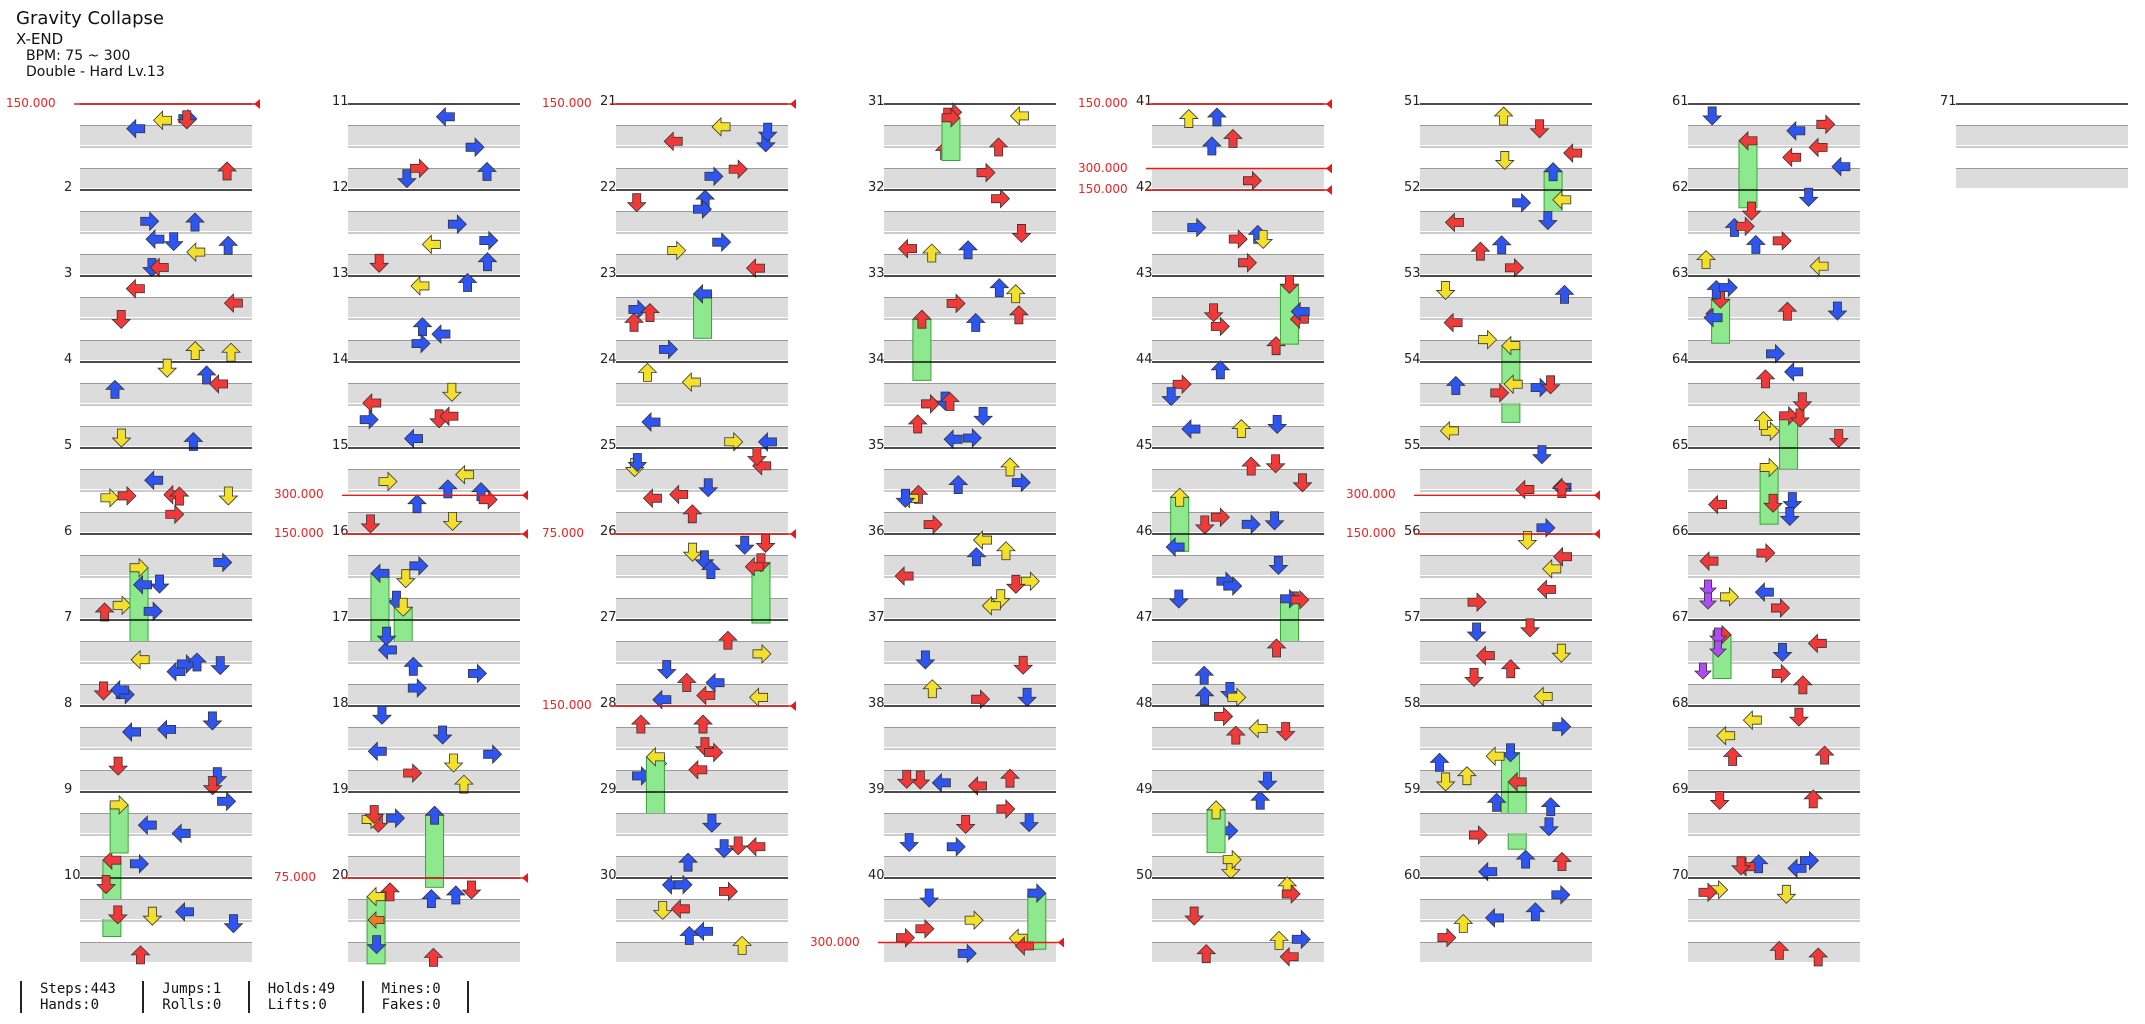 This screenshot has width=2145, height=1024. I want to click on measure-number: 42, so click(1144, 187).